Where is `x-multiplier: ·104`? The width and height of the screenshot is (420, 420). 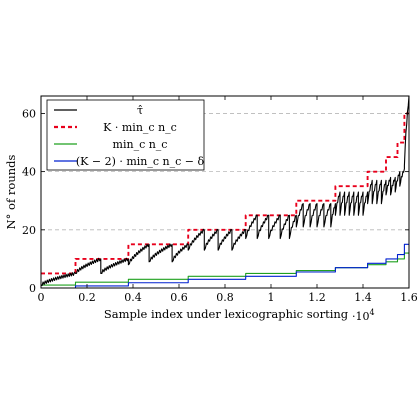
x-multiplier: ·104 is located at coordinates (363, 315).